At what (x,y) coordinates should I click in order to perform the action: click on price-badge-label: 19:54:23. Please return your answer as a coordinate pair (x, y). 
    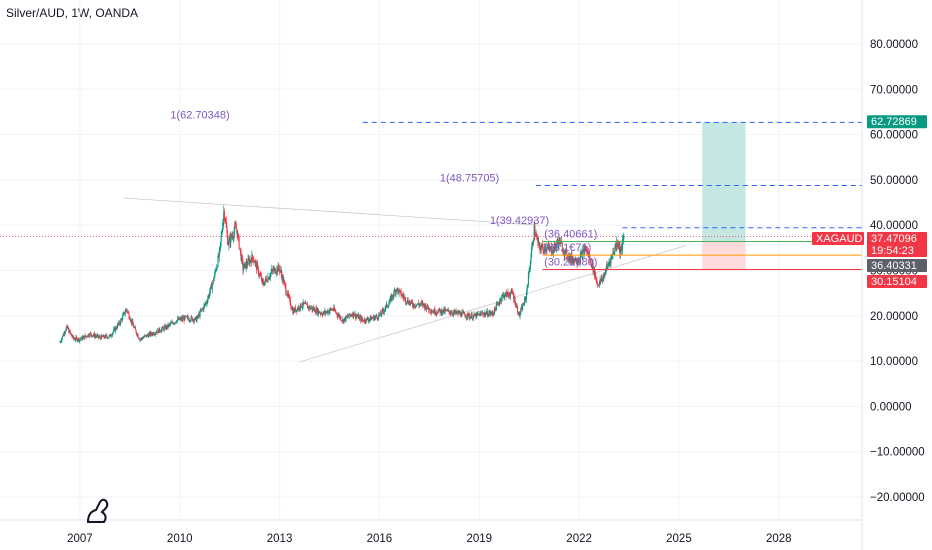
    Looking at the image, I should click on (892, 251).